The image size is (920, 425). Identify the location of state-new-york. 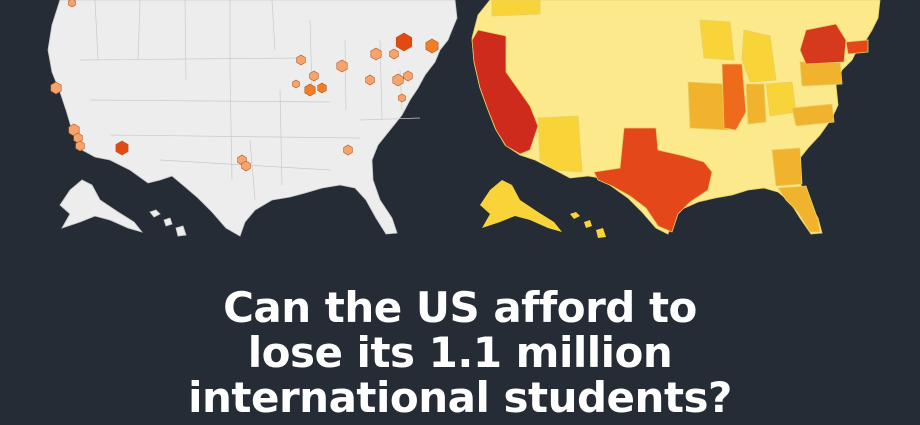
(823, 44).